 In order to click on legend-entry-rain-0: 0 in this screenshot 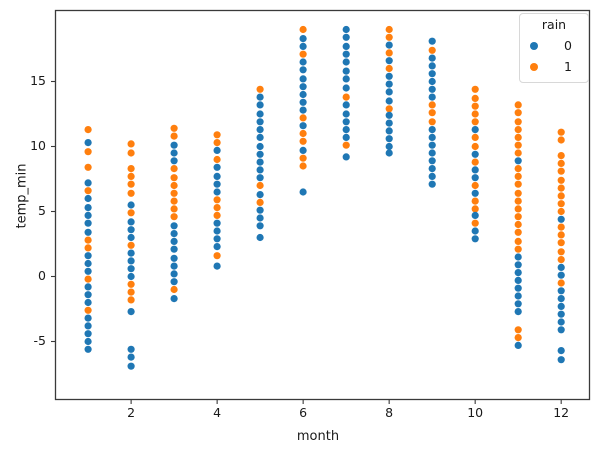, I will do `click(554, 45)`.